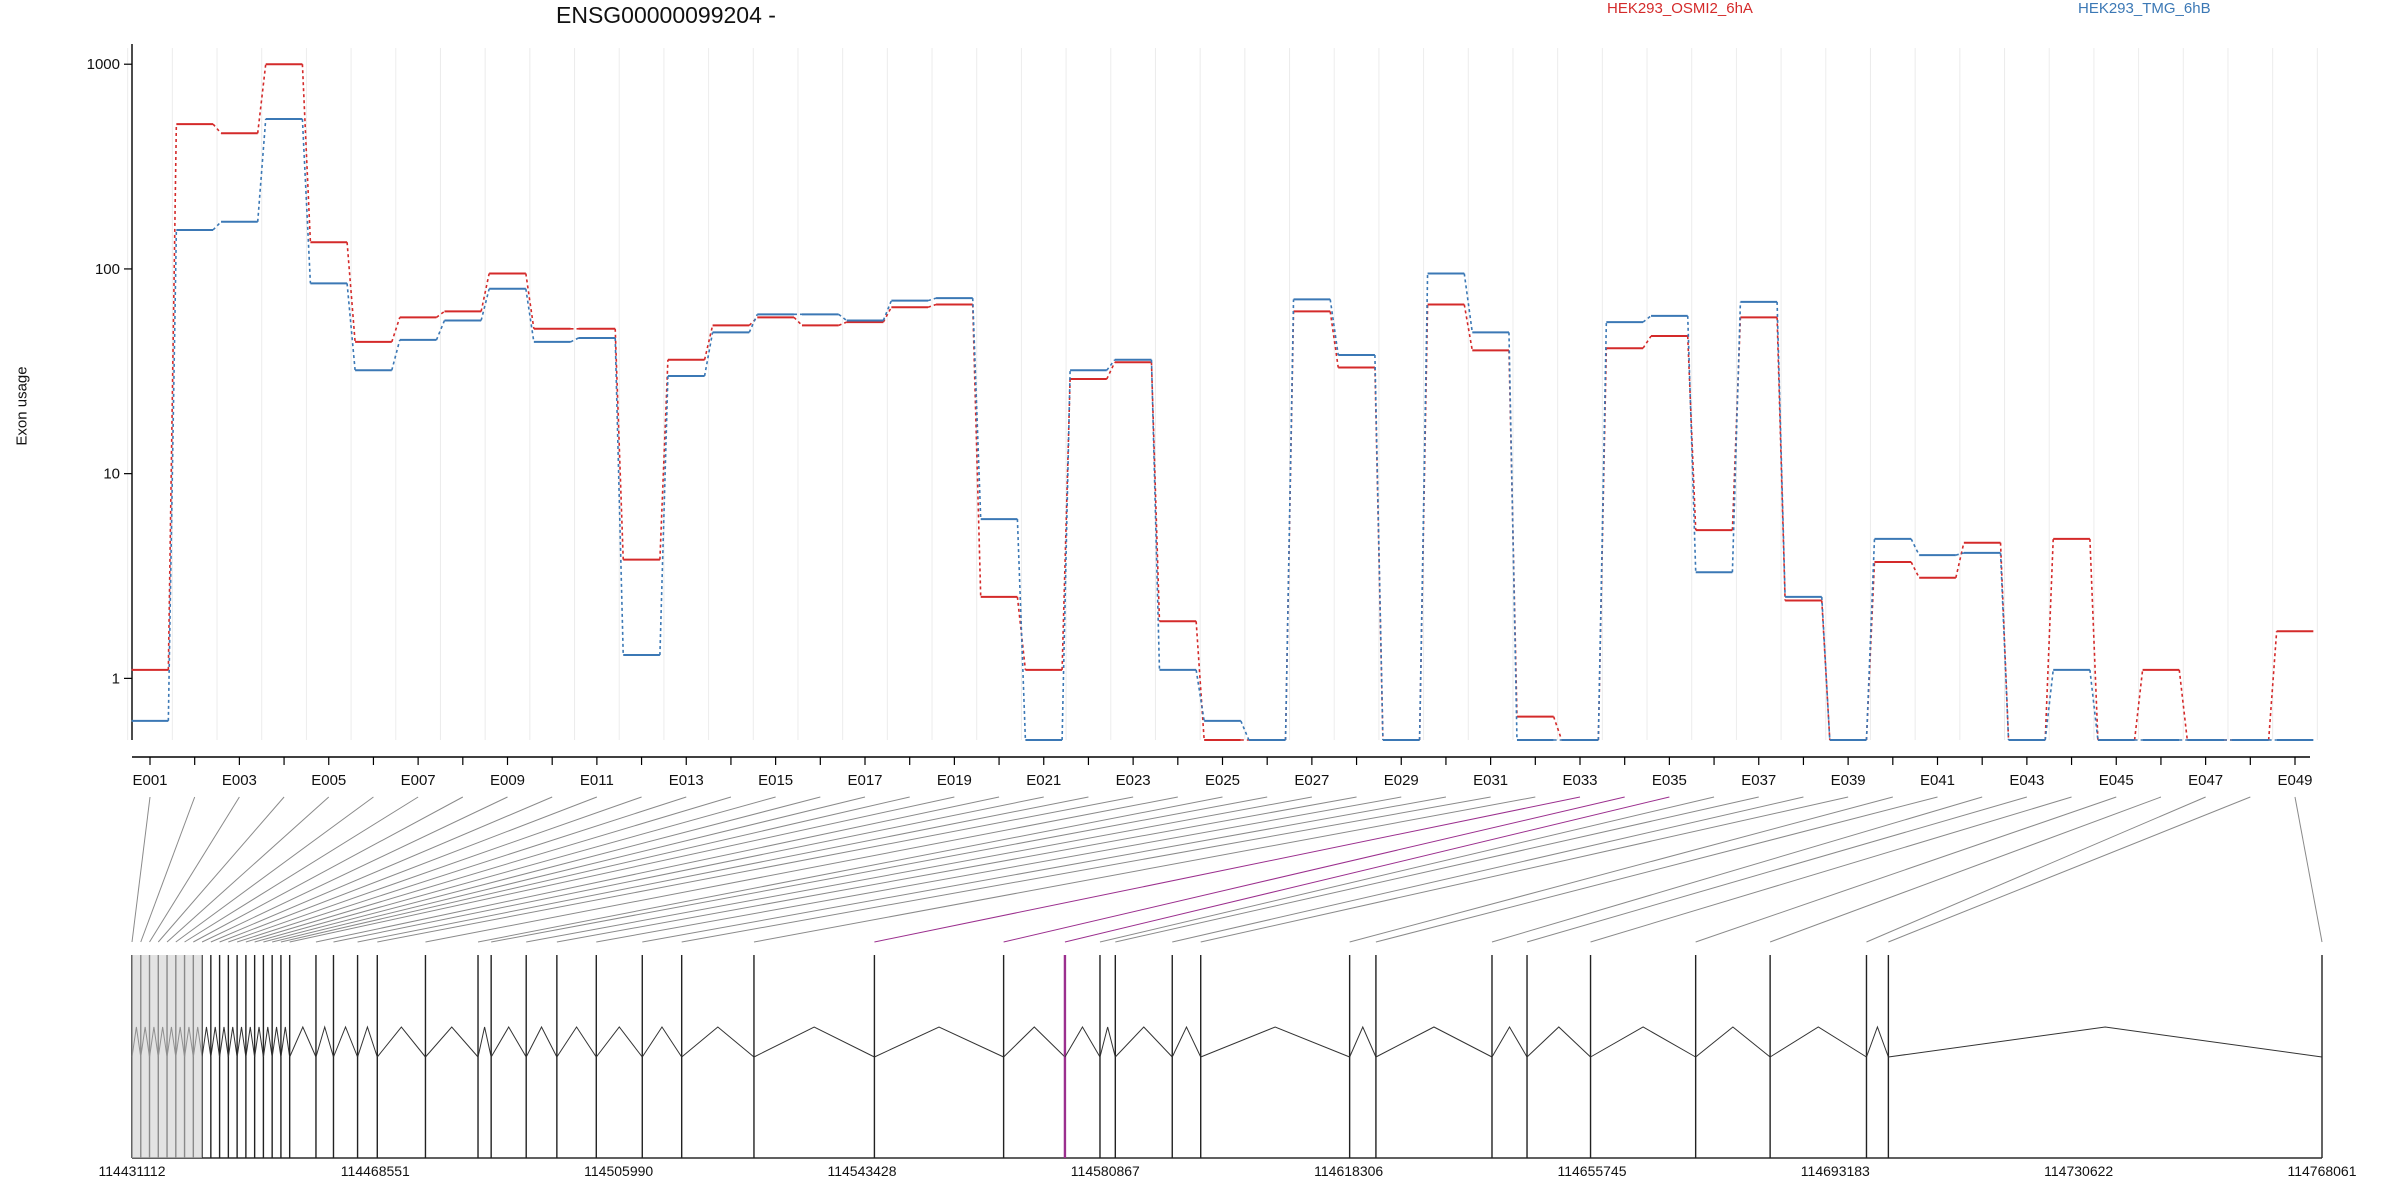 This screenshot has width=2400, height=1200. What do you see at coordinates (666, 15) in the screenshot?
I see `chart-title: ENSG00000099204 -` at bounding box center [666, 15].